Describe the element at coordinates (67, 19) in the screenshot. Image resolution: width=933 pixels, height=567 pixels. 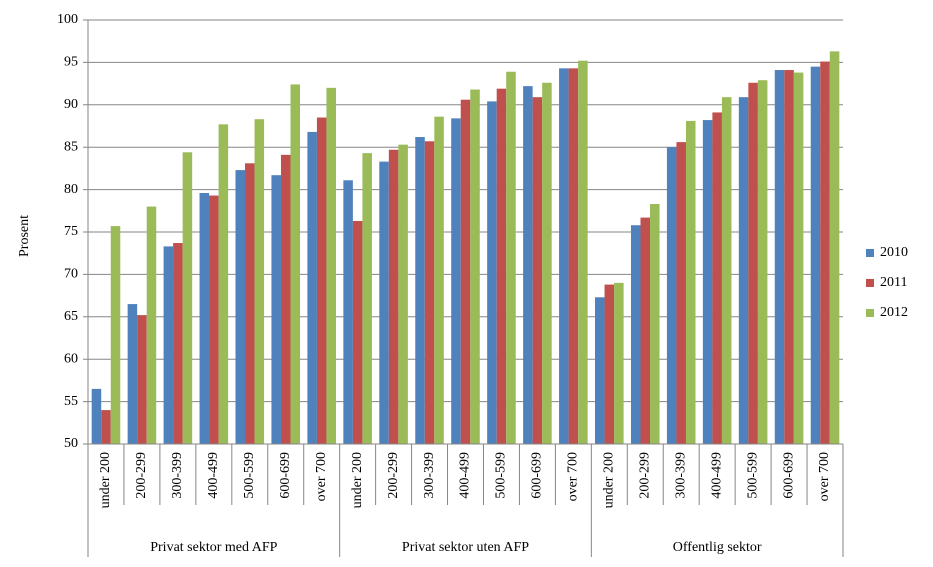
I see `y-tick-label: 100` at that location.